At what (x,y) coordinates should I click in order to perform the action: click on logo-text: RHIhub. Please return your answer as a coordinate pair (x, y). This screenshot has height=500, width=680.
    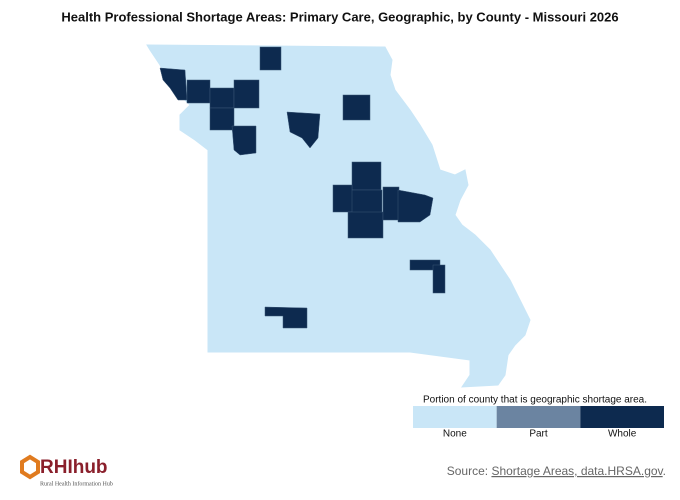
    Looking at the image, I should click on (74, 467).